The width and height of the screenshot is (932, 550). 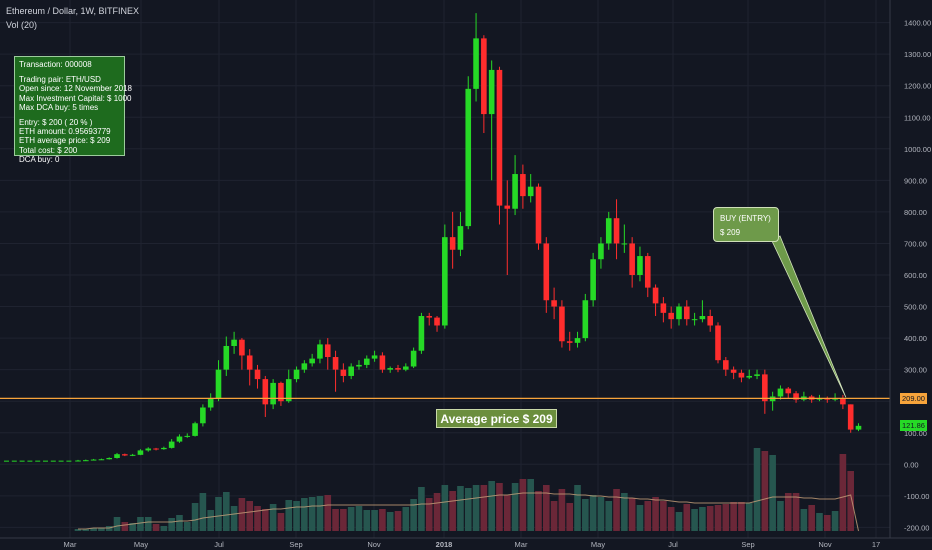 I want to click on price-tick-label: -200.00, so click(x=916, y=527).